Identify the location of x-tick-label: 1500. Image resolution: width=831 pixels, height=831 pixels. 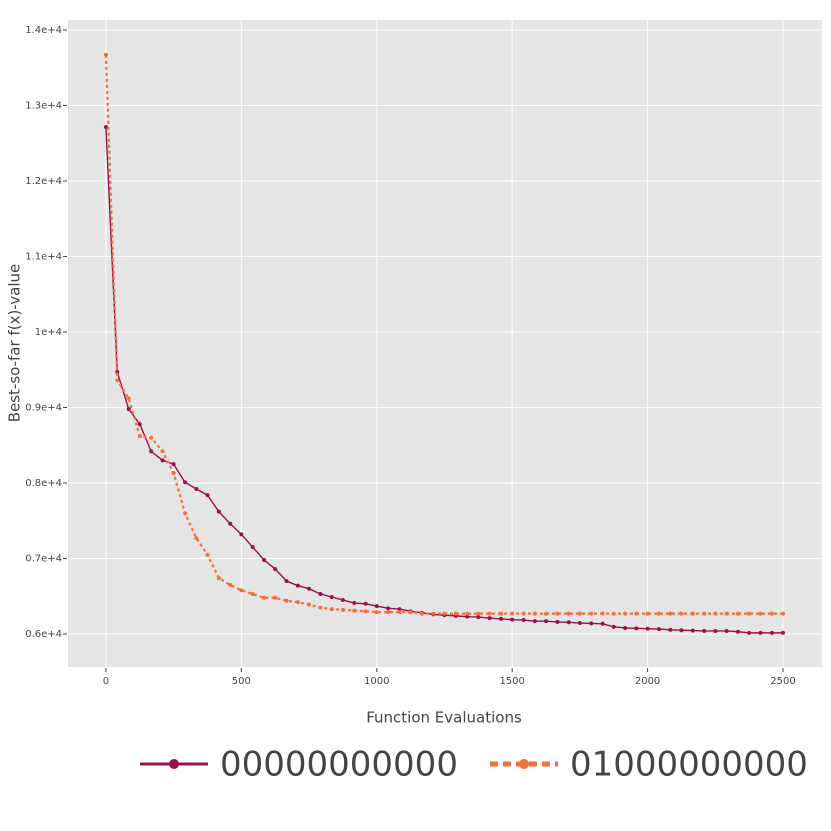
(511, 681).